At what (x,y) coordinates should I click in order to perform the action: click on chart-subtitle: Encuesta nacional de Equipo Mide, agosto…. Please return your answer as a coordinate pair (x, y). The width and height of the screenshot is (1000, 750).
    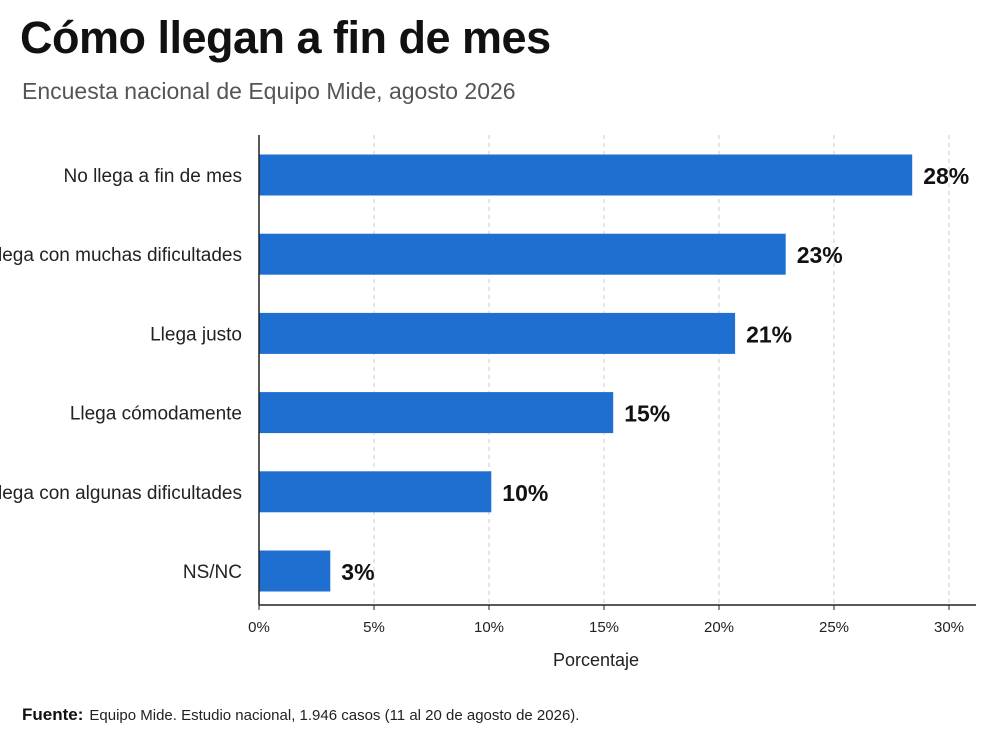
    Looking at the image, I should click on (269, 91).